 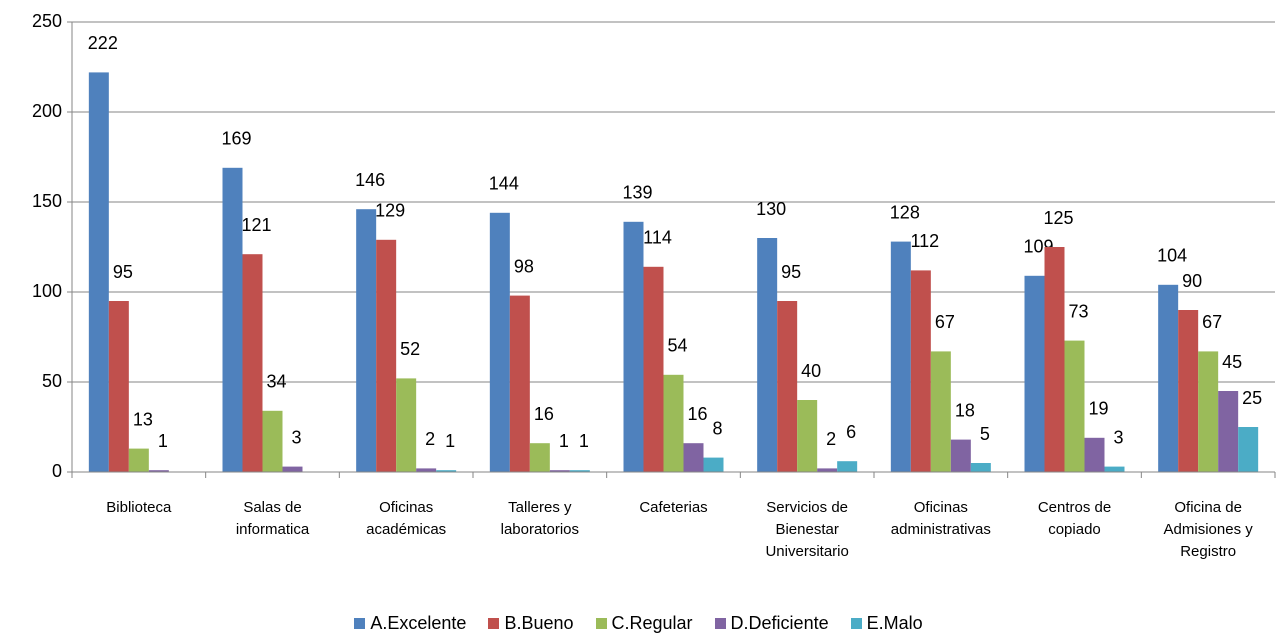 What do you see at coordinates (1192, 281) in the screenshot?
I see `data-label: 90` at bounding box center [1192, 281].